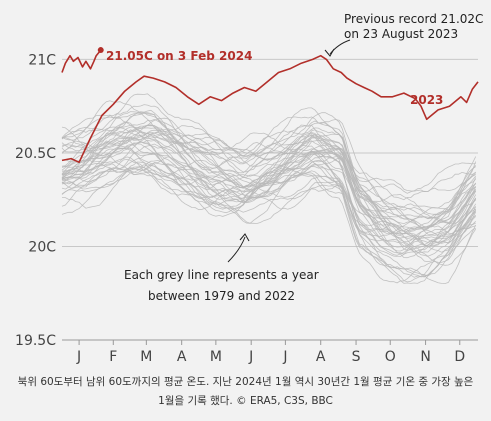 Image resolution: width=491 pixels, height=421 pixels. Describe the element at coordinates (390, 357) in the screenshot. I see `x-tick-label: O` at that location.